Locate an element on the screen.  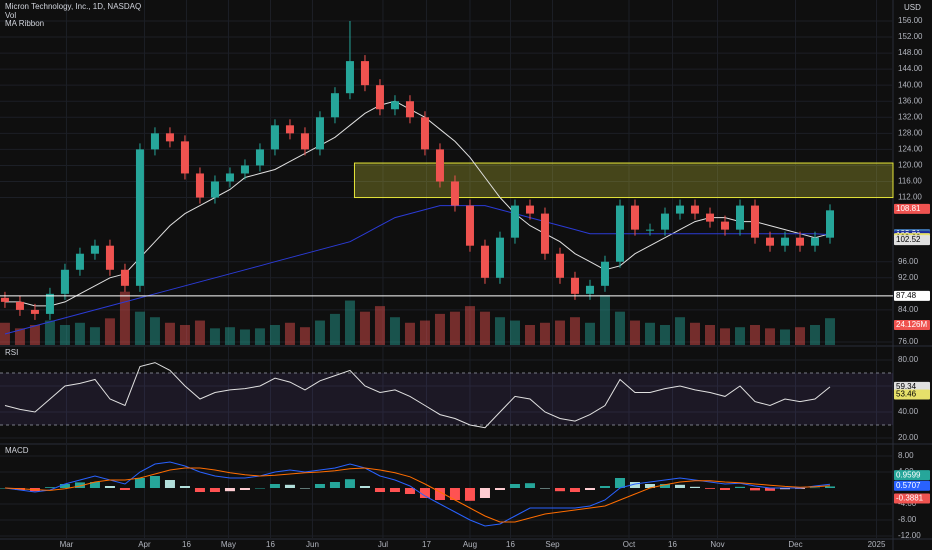
y-tick-label: 80.00 is located at coordinates (908, 359).